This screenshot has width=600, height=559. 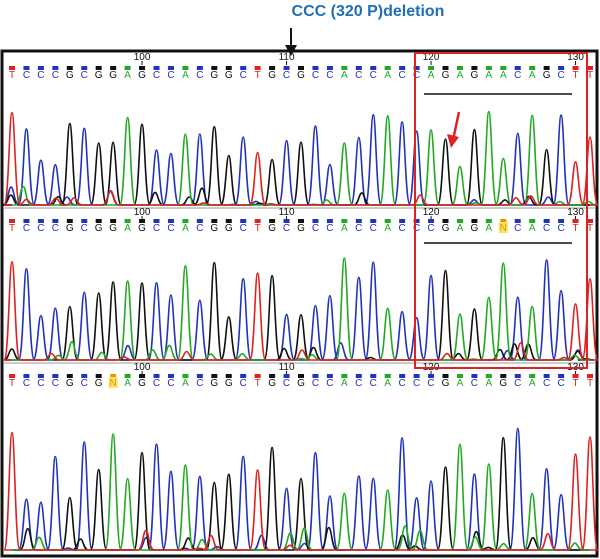 What do you see at coordinates (368, 11) in the screenshot?
I see `deletion-annotation-label: CCC (320 P)deletion` at bounding box center [368, 11].